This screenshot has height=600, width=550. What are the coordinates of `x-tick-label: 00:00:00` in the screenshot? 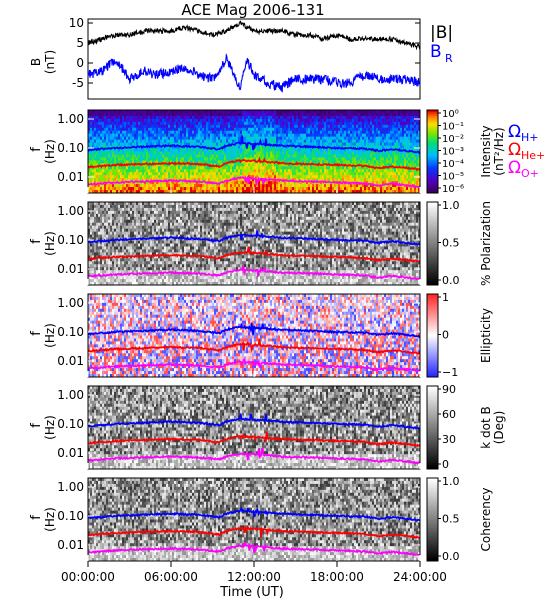 It's located at (88, 577).